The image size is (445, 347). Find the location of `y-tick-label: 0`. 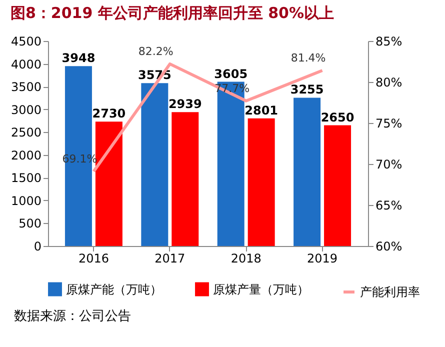

y-tick-label: 0 is located at coordinates (38, 247).